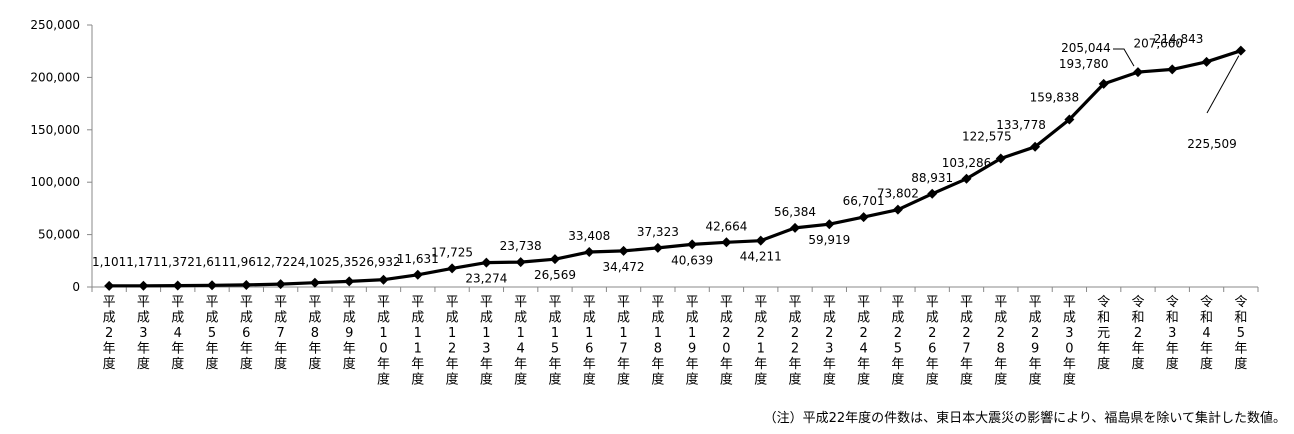  What do you see at coordinates (1158, 43) in the screenshot?
I see `data-label: 207,660` at bounding box center [1158, 43].